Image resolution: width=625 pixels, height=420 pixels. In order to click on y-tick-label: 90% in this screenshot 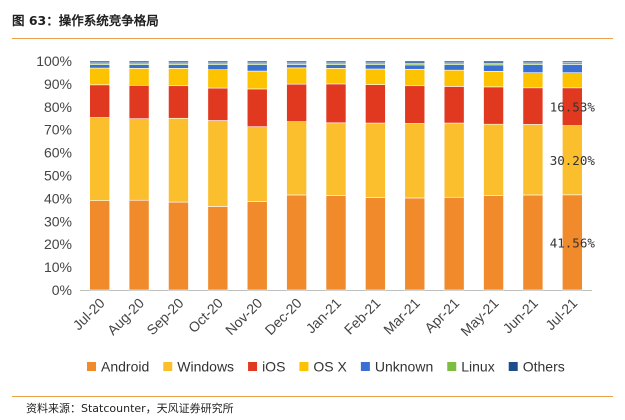, I will do `click(58, 84)`.